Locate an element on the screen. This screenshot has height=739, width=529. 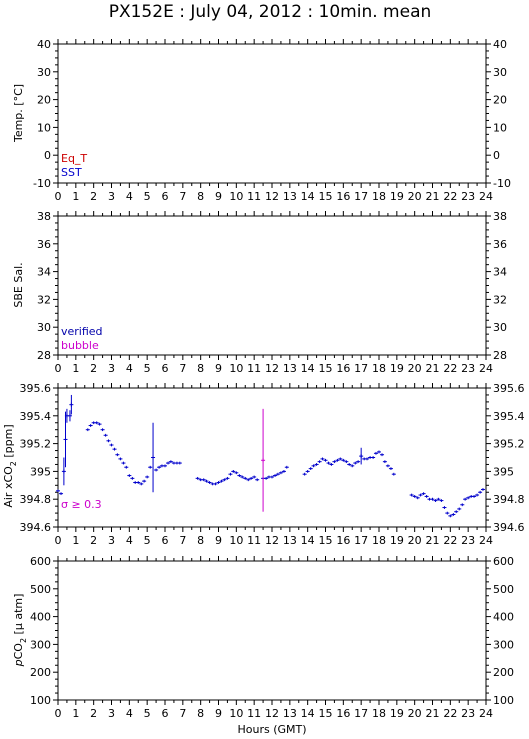
x-tick-label: 20 is located at coordinates (415, 540).